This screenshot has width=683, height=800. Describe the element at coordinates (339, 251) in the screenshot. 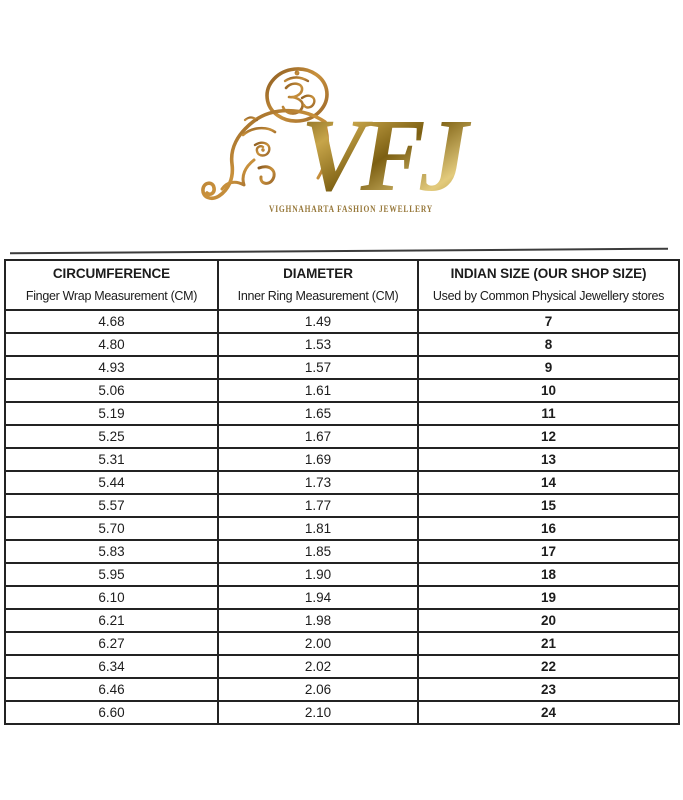

I see `top-rule-line` at that location.